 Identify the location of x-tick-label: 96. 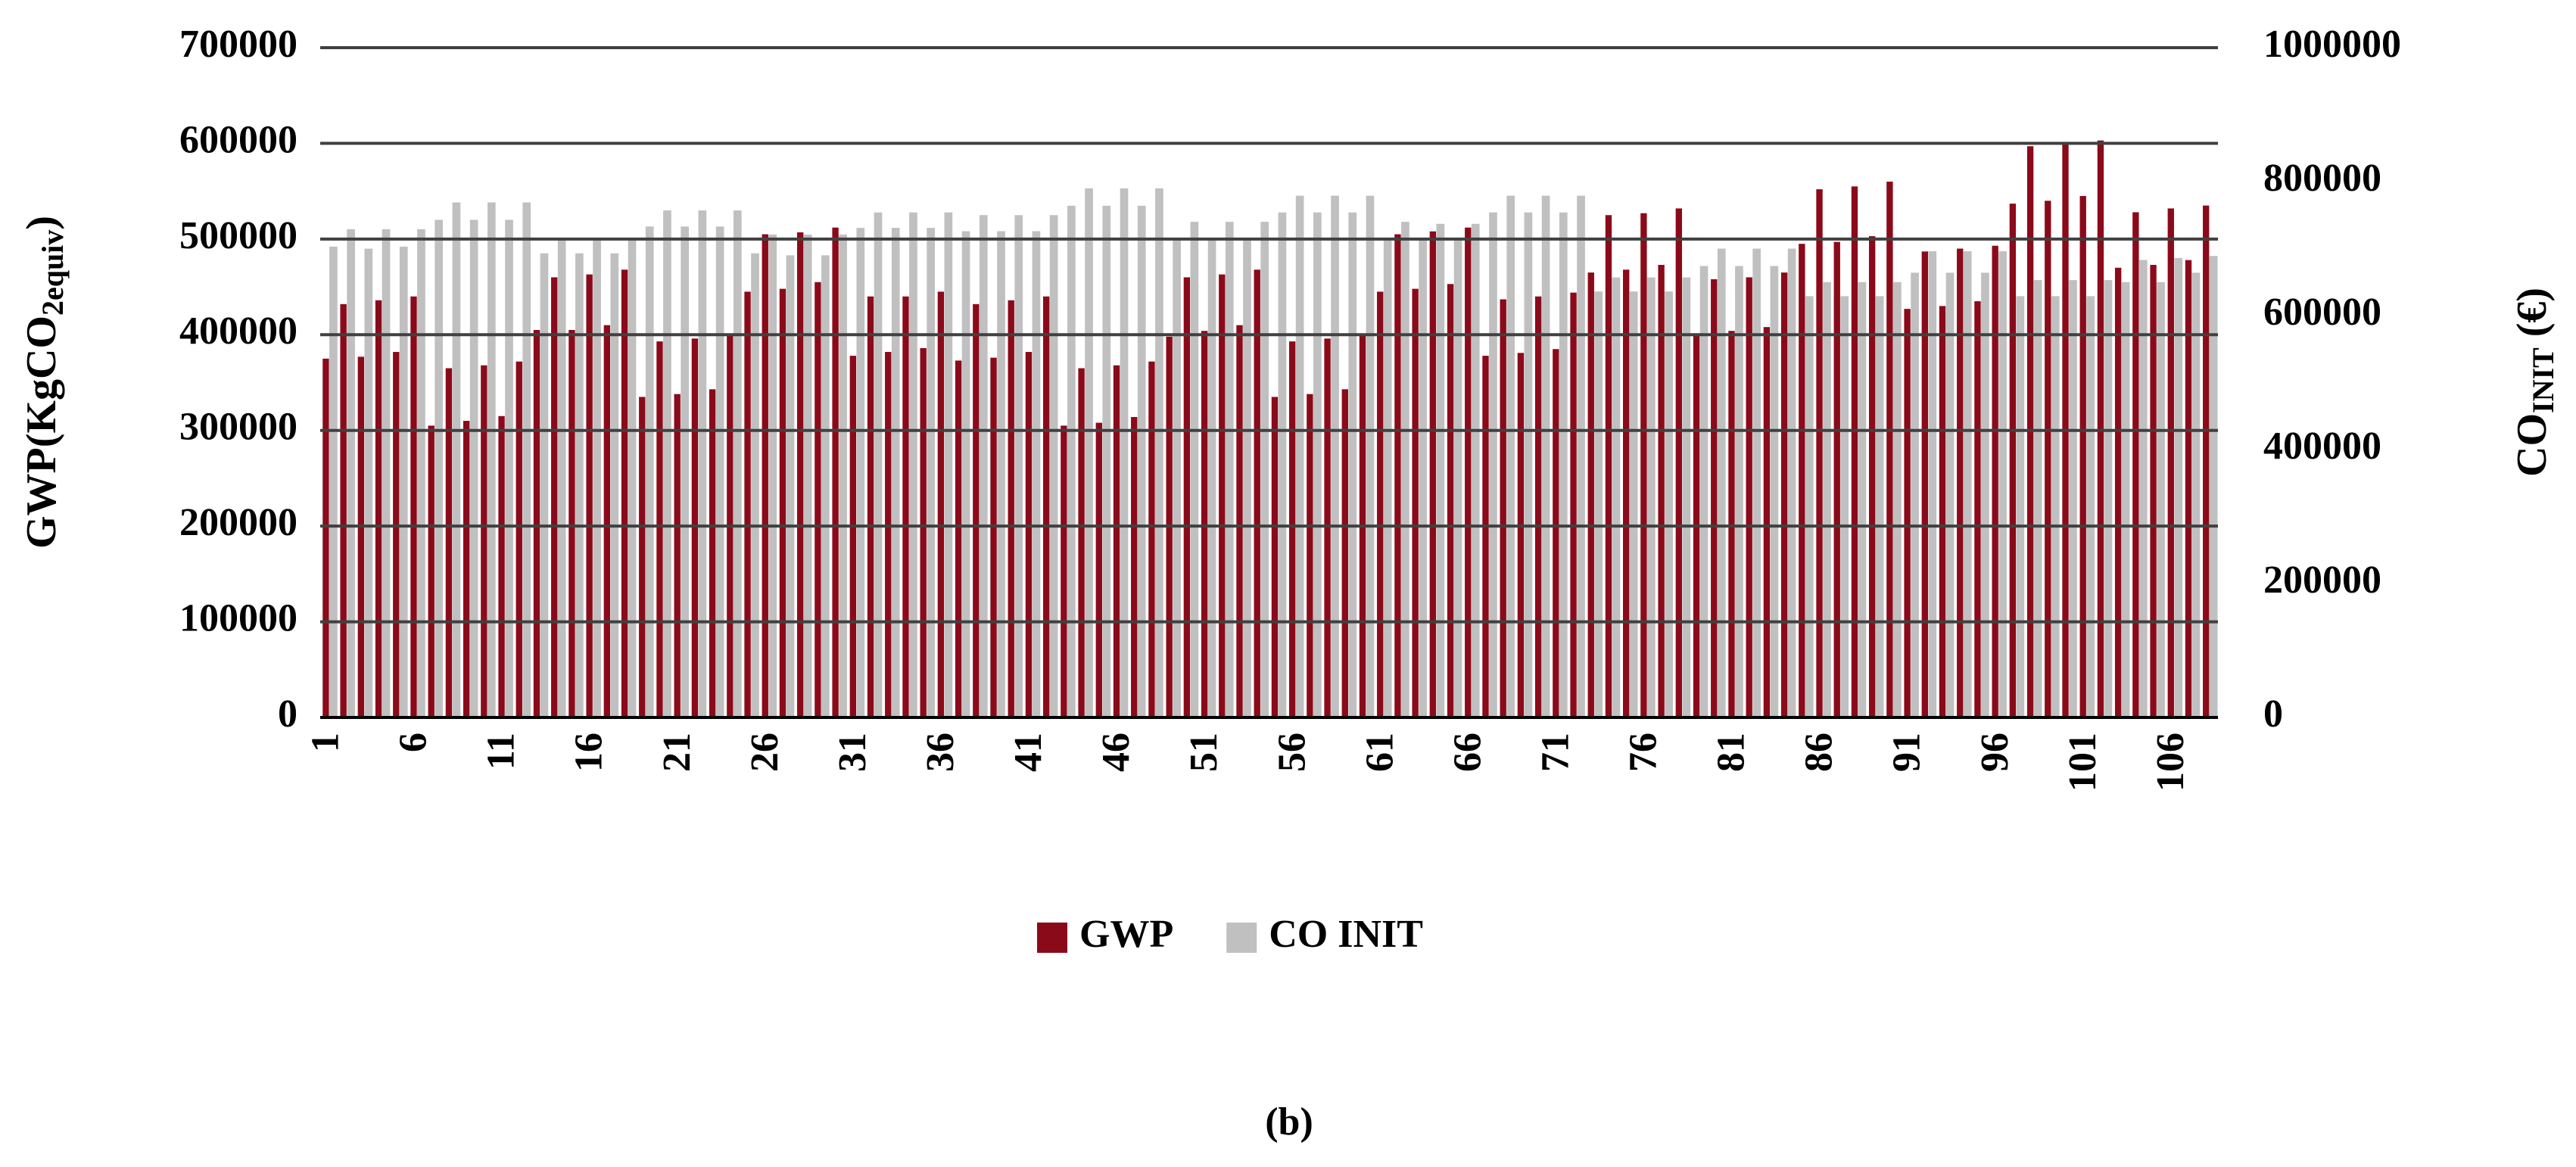
(1995, 752).